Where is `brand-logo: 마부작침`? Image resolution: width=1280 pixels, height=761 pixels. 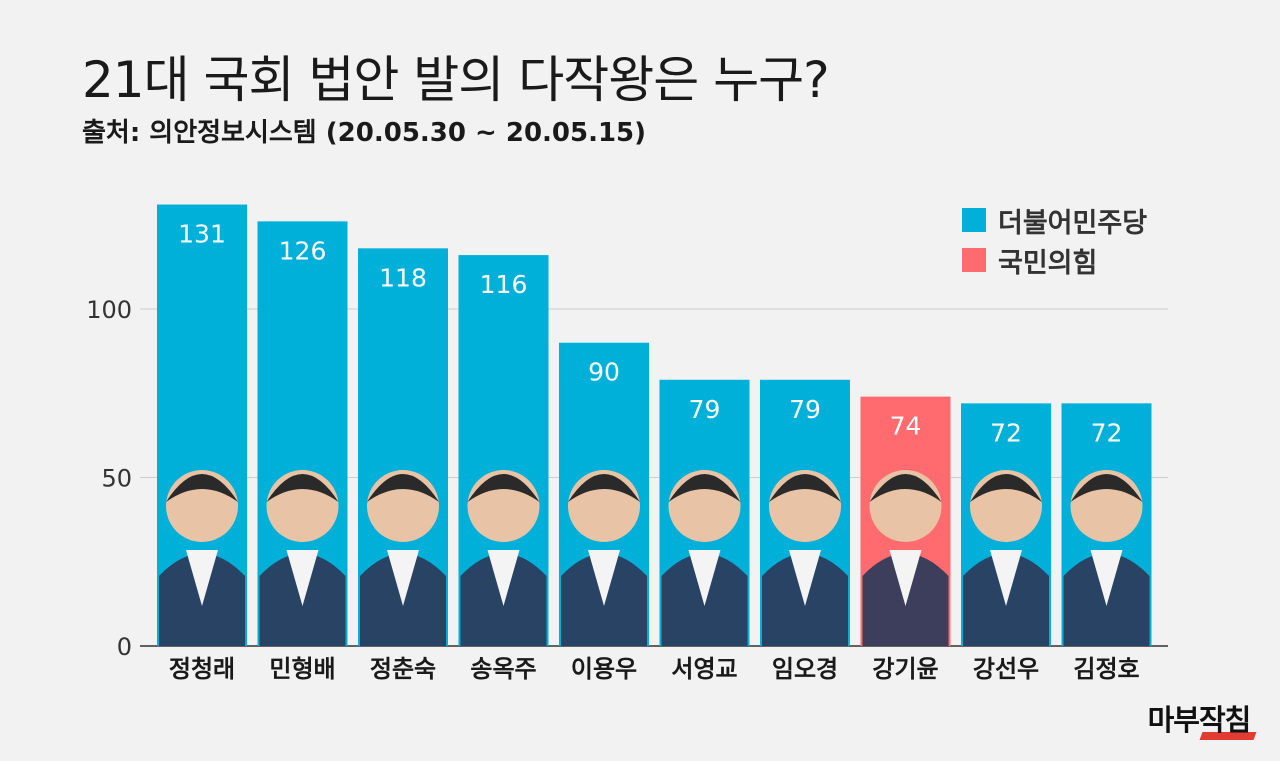
brand-logo: 마부작침 is located at coordinates (1200, 722).